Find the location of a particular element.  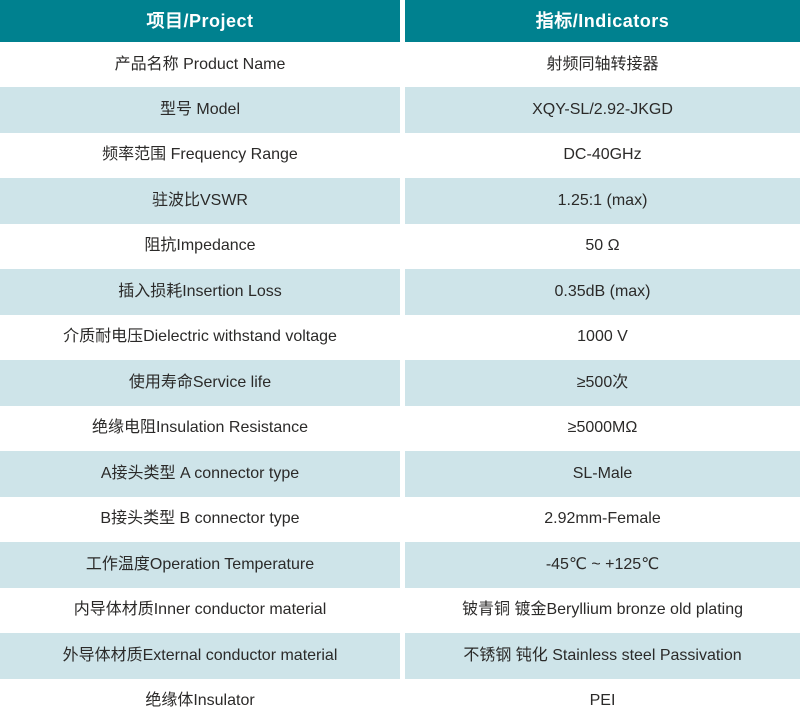

row-value: 射频同轴转接器 is located at coordinates (602, 64).